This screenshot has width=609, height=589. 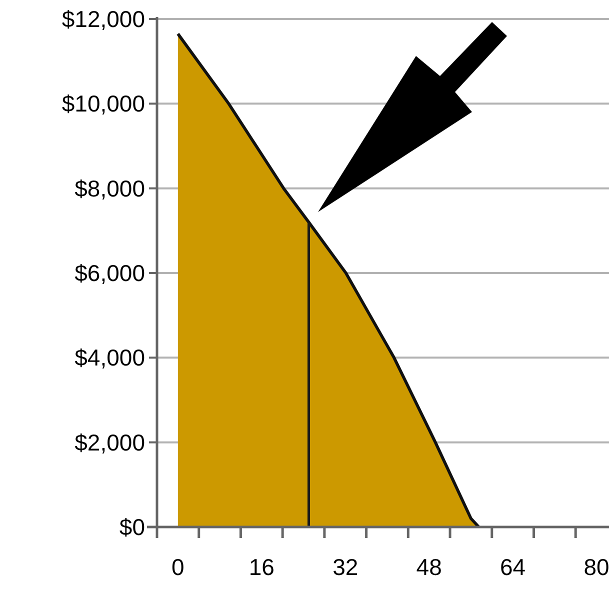 I want to click on y-tick-label: $4,000, so click(x=109, y=357).